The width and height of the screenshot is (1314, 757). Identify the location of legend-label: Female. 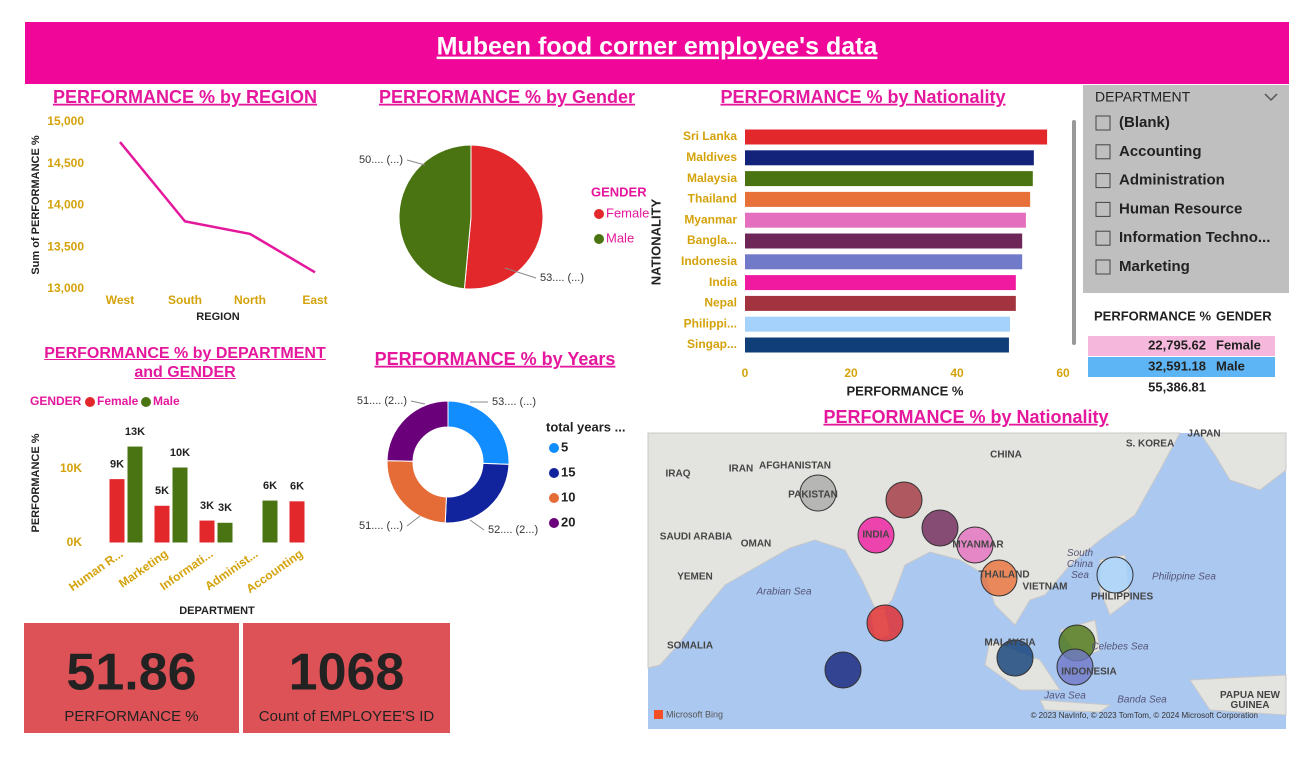
(627, 212).